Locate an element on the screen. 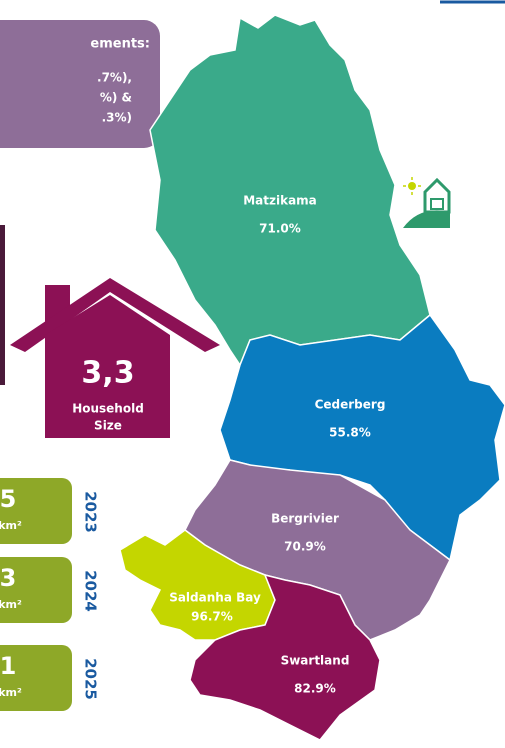  farm-icon is located at coordinates (427, 202).